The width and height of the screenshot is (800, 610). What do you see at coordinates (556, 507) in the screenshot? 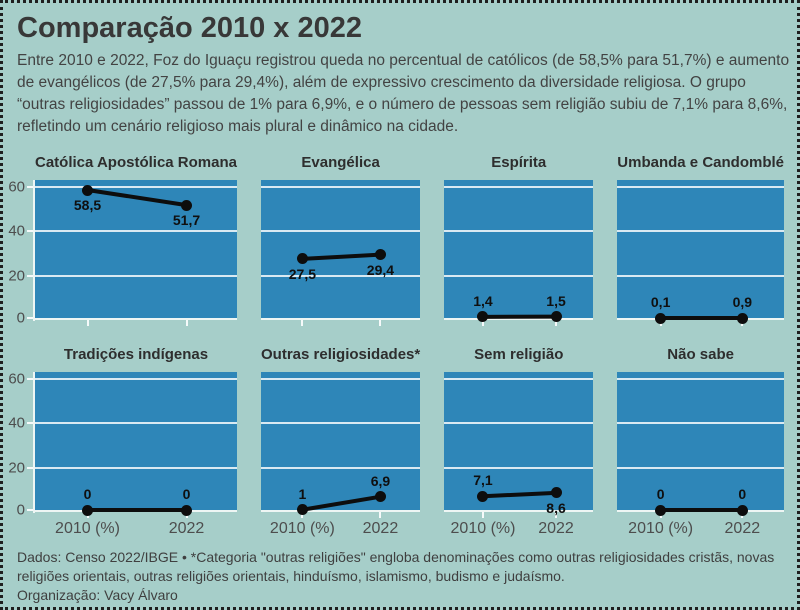
I see `value-label: 8,6` at bounding box center [556, 507].